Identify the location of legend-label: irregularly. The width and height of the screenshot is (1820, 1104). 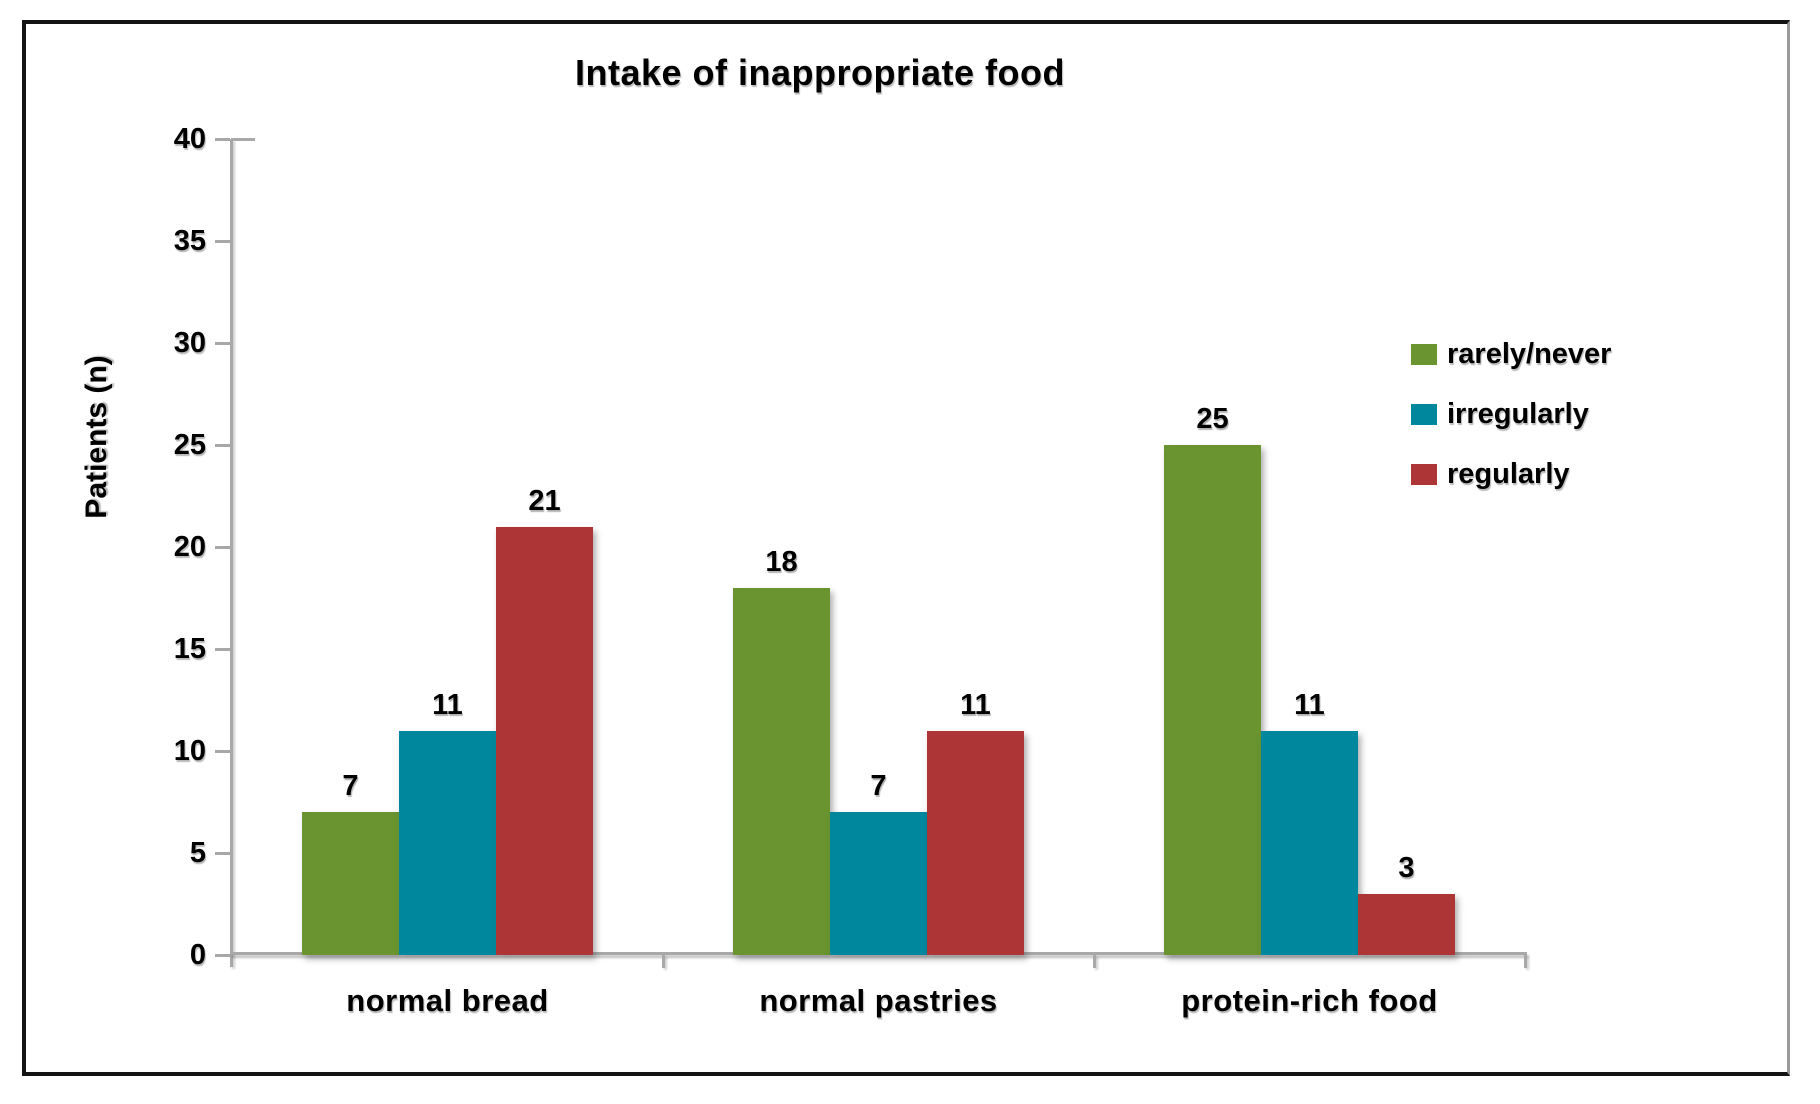
(1518, 414).